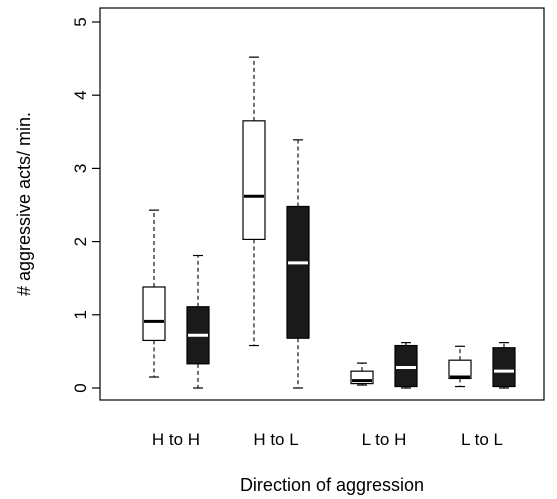 The image size is (557, 499). What do you see at coordinates (332, 485) in the screenshot?
I see `x-axis-title: Direction of aggression` at bounding box center [332, 485].